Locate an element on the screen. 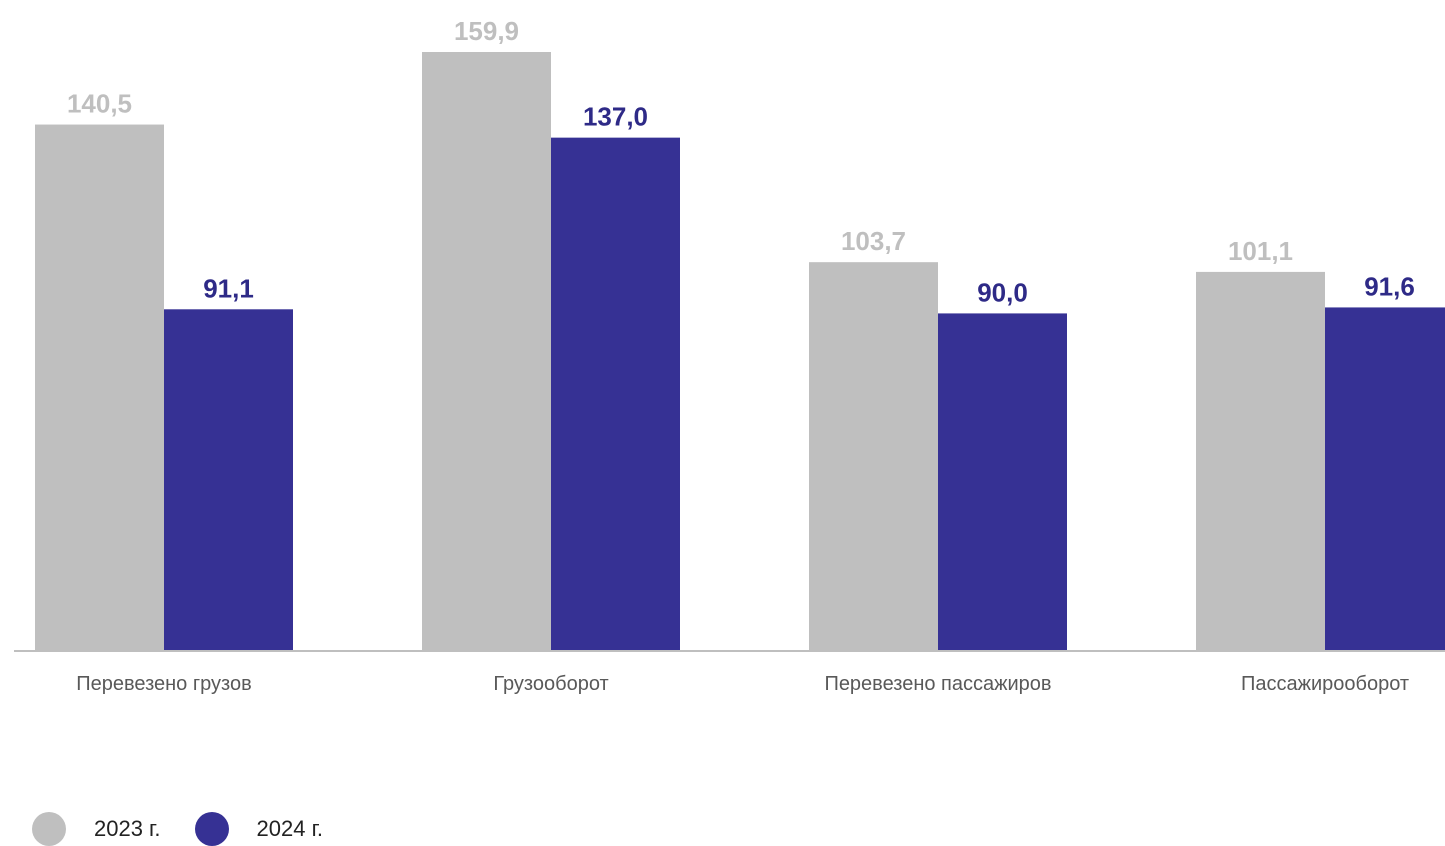 The width and height of the screenshot is (1445, 846). value-label-2023-0: 140,5 is located at coordinates (99, 104).